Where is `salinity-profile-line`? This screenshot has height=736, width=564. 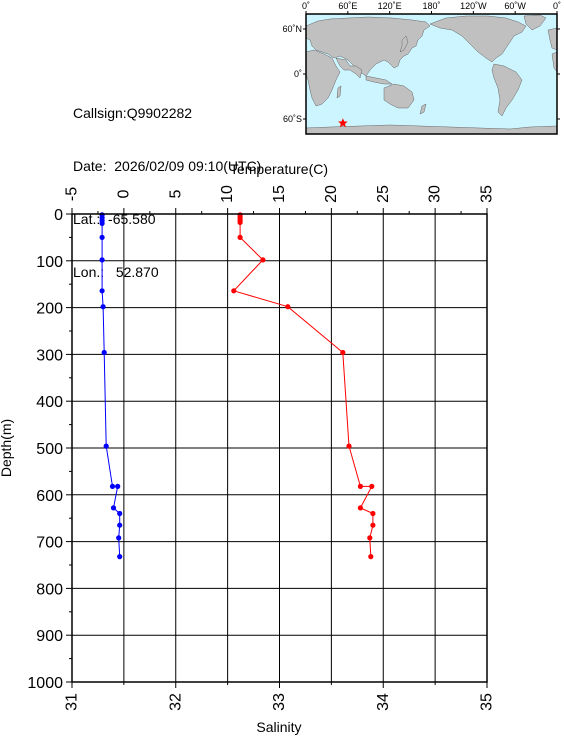
salinity-profile-line is located at coordinates (111, 385).